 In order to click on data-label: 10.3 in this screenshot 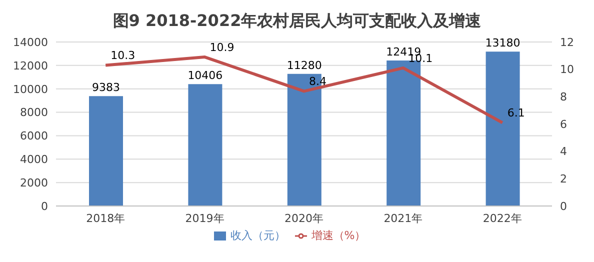, I will do `click(123, 55)`.